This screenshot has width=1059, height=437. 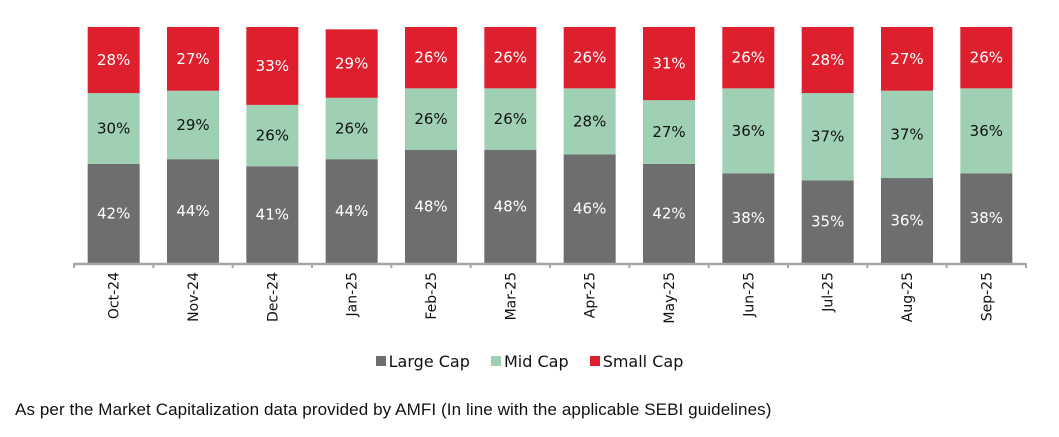 I want to click on data-label-mid-cap-mar-25: 26%, so click(x=510, y=119).